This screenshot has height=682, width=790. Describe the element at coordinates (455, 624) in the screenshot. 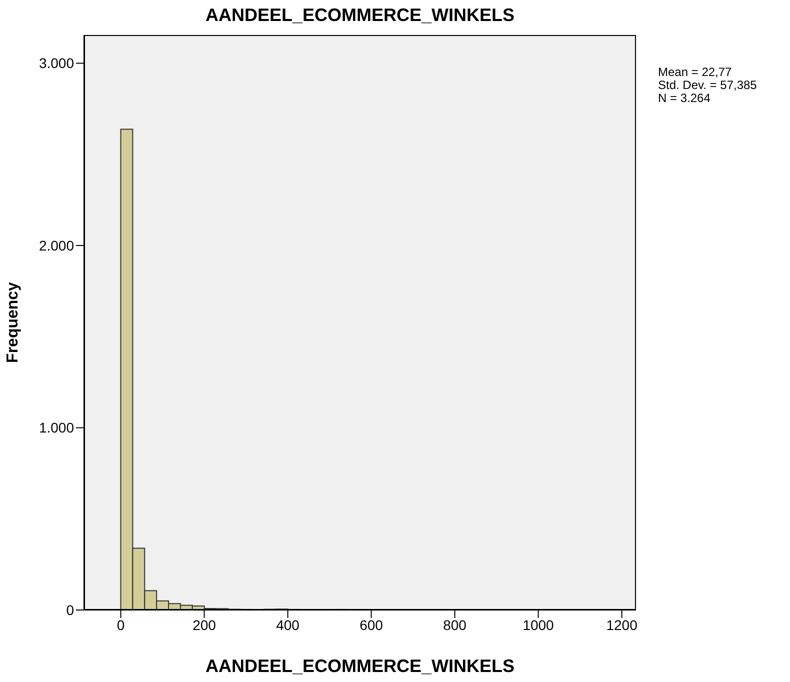

I see `x-tick-label: 800` at that location.